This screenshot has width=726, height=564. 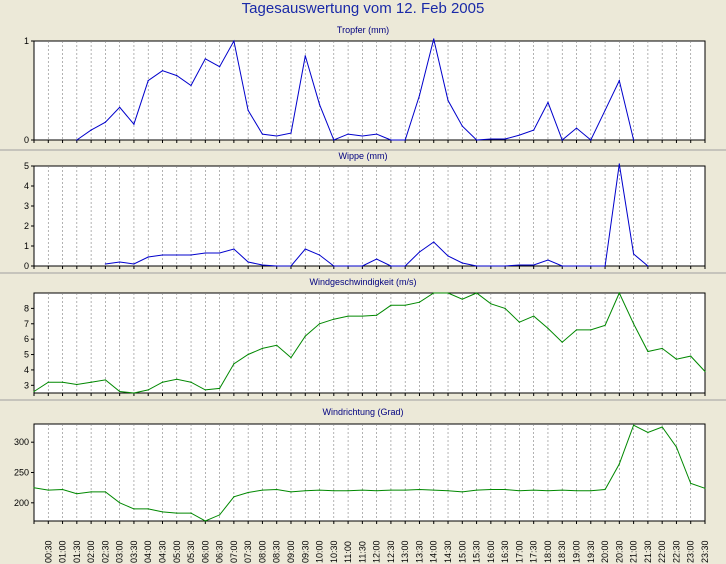 I want to click on x-tick-label: 00:30, so click(x=48, y=551).